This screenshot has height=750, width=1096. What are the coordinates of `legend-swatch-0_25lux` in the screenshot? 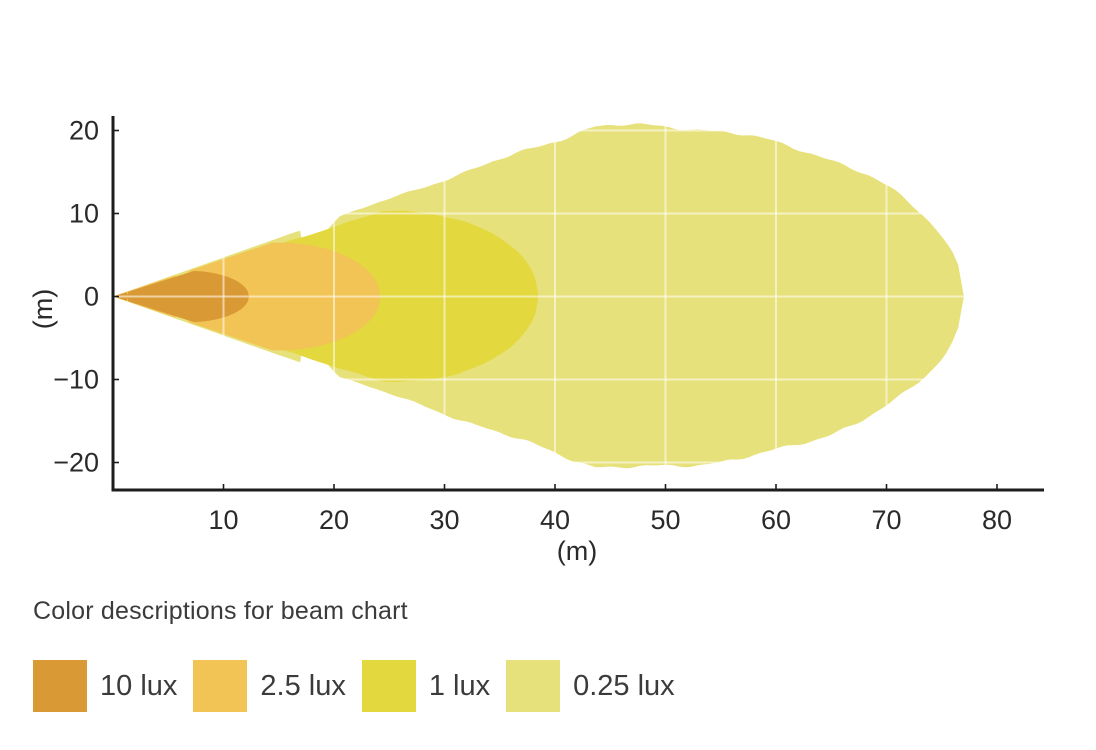 It's located at (533, 686).